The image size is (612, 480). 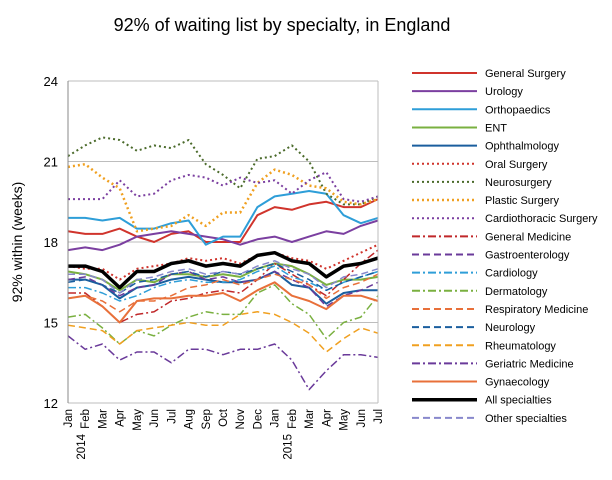 I want to click on series-line-ent, so click(x=223, y=277).